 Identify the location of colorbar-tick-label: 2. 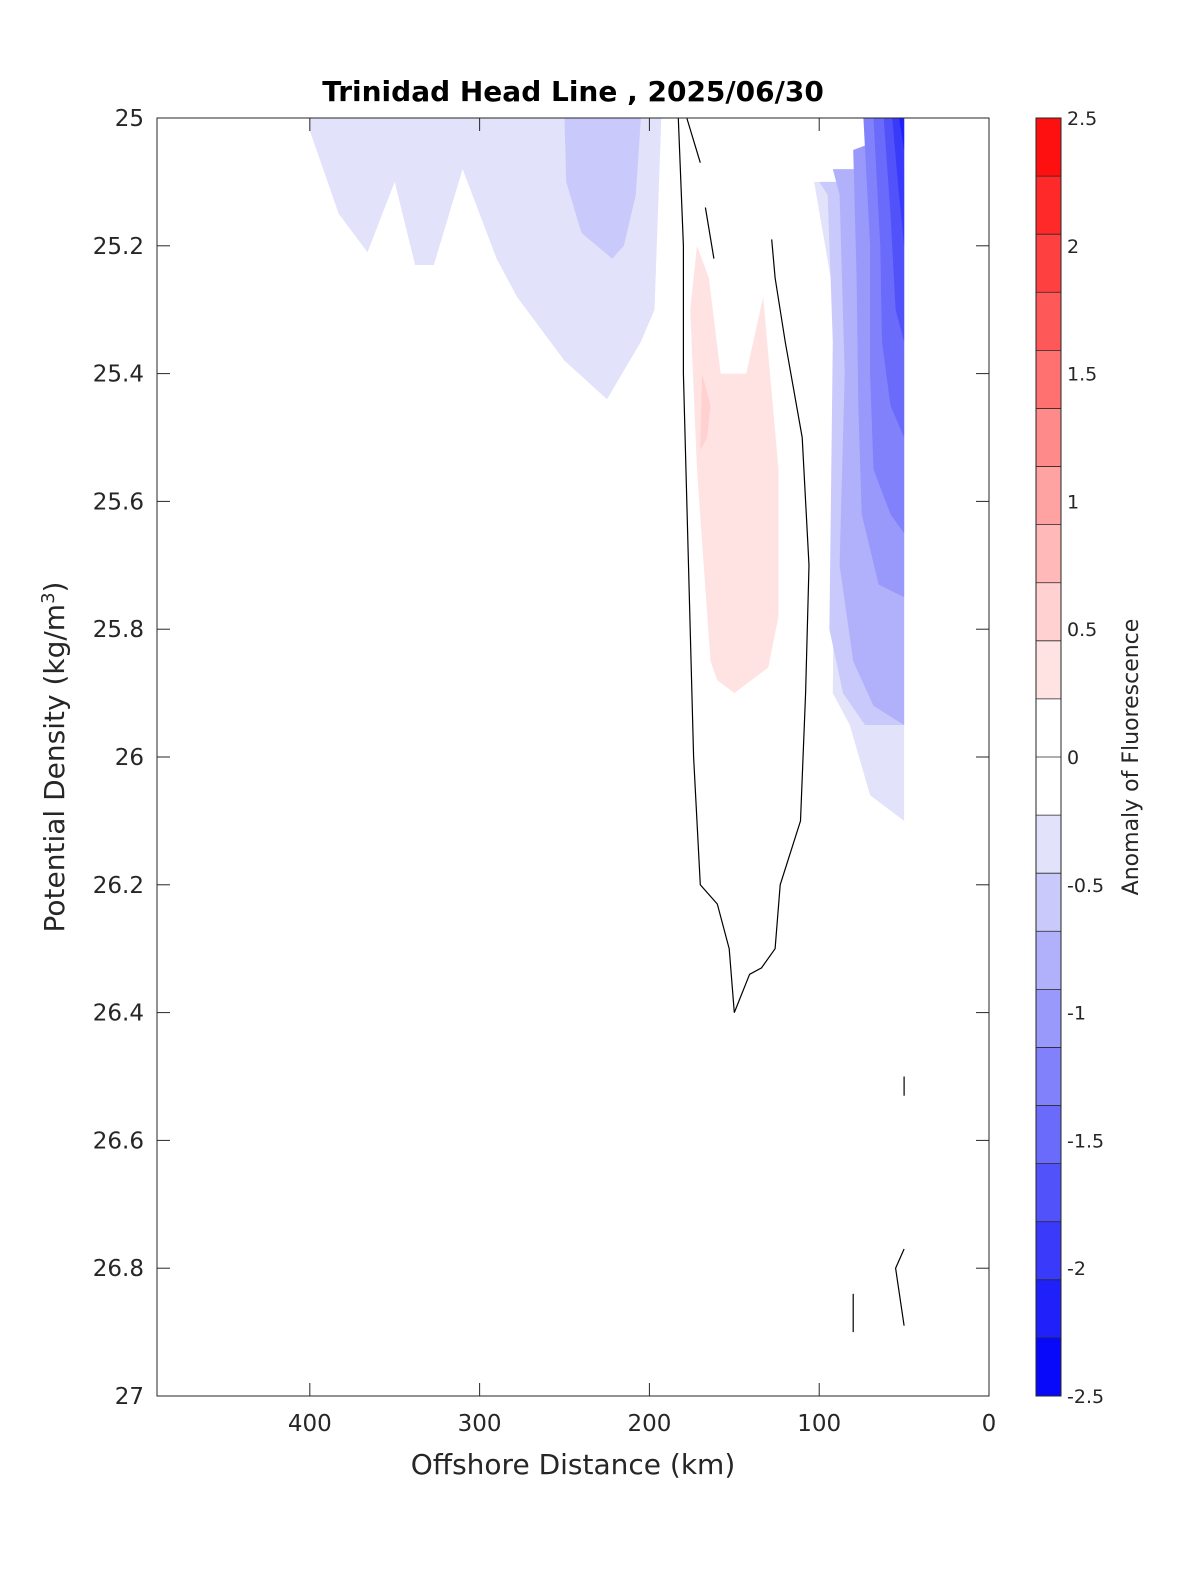
(1073, 247).